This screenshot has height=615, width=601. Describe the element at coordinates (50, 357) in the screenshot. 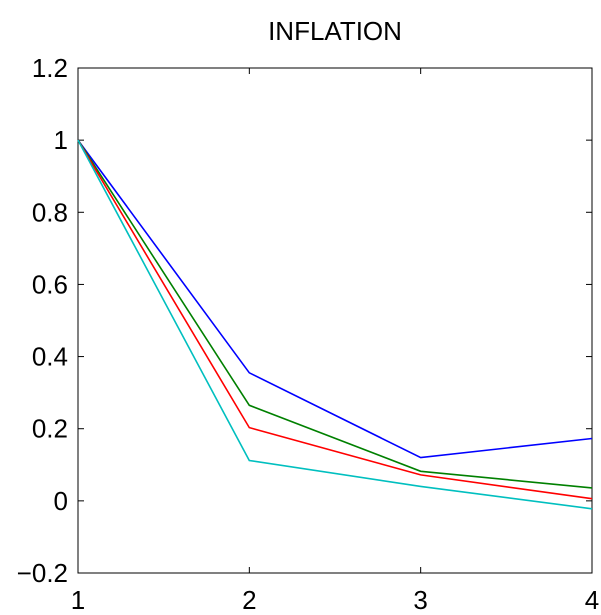

I see `y-tick-label: 0.4` at that location.